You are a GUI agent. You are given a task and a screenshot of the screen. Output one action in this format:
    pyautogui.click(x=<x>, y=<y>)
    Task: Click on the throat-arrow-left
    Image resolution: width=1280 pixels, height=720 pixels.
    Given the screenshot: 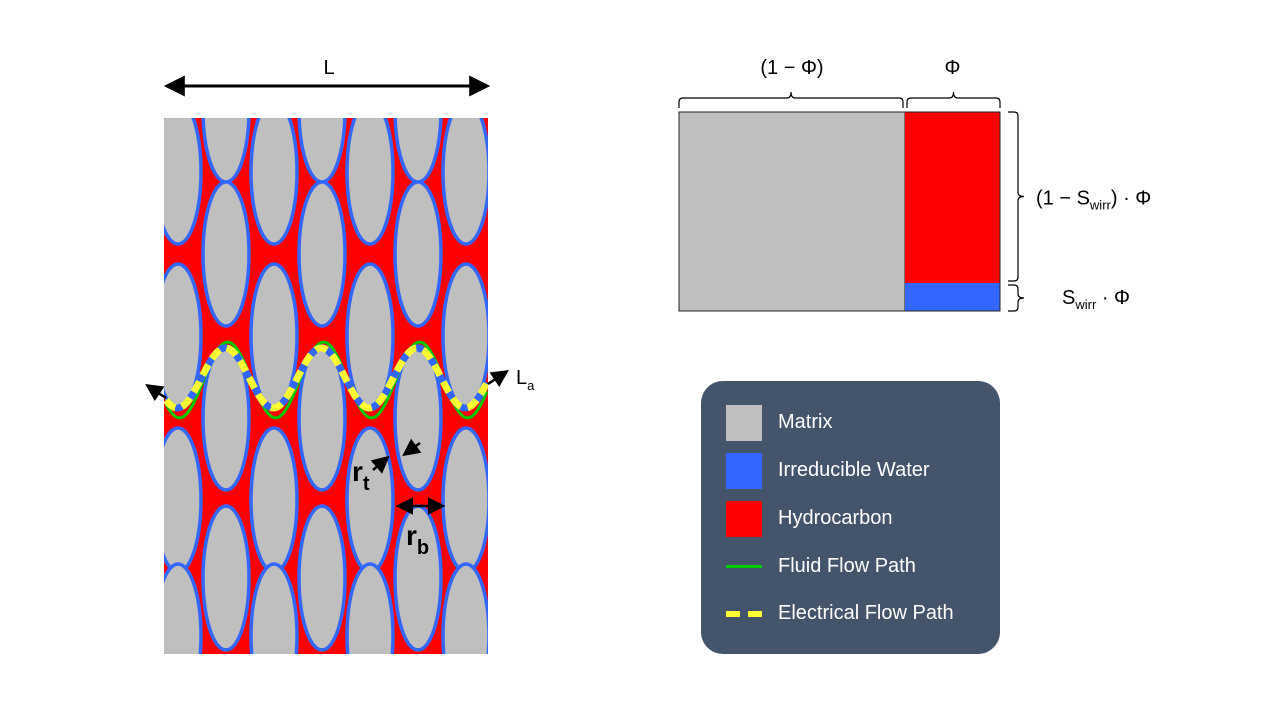 What is the action you would take?
    pyautogui.click(x=380, y=464)
    